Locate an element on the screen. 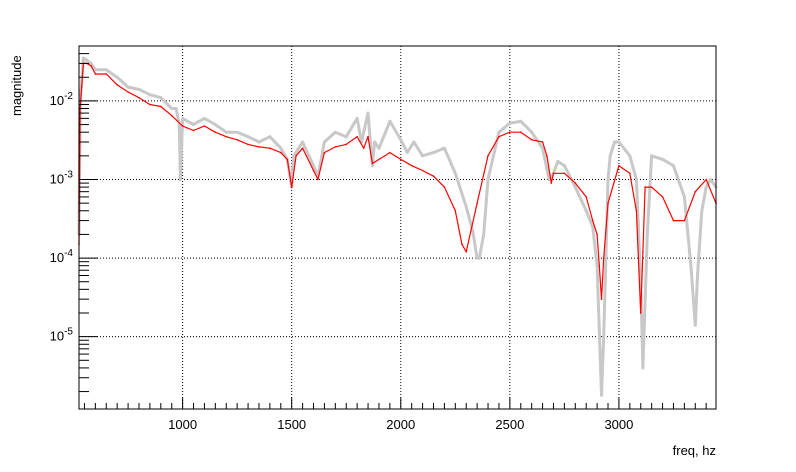 This screenshot has width=796, height=472. x-tick-label: 1500 is located at coordinates (291, 424).